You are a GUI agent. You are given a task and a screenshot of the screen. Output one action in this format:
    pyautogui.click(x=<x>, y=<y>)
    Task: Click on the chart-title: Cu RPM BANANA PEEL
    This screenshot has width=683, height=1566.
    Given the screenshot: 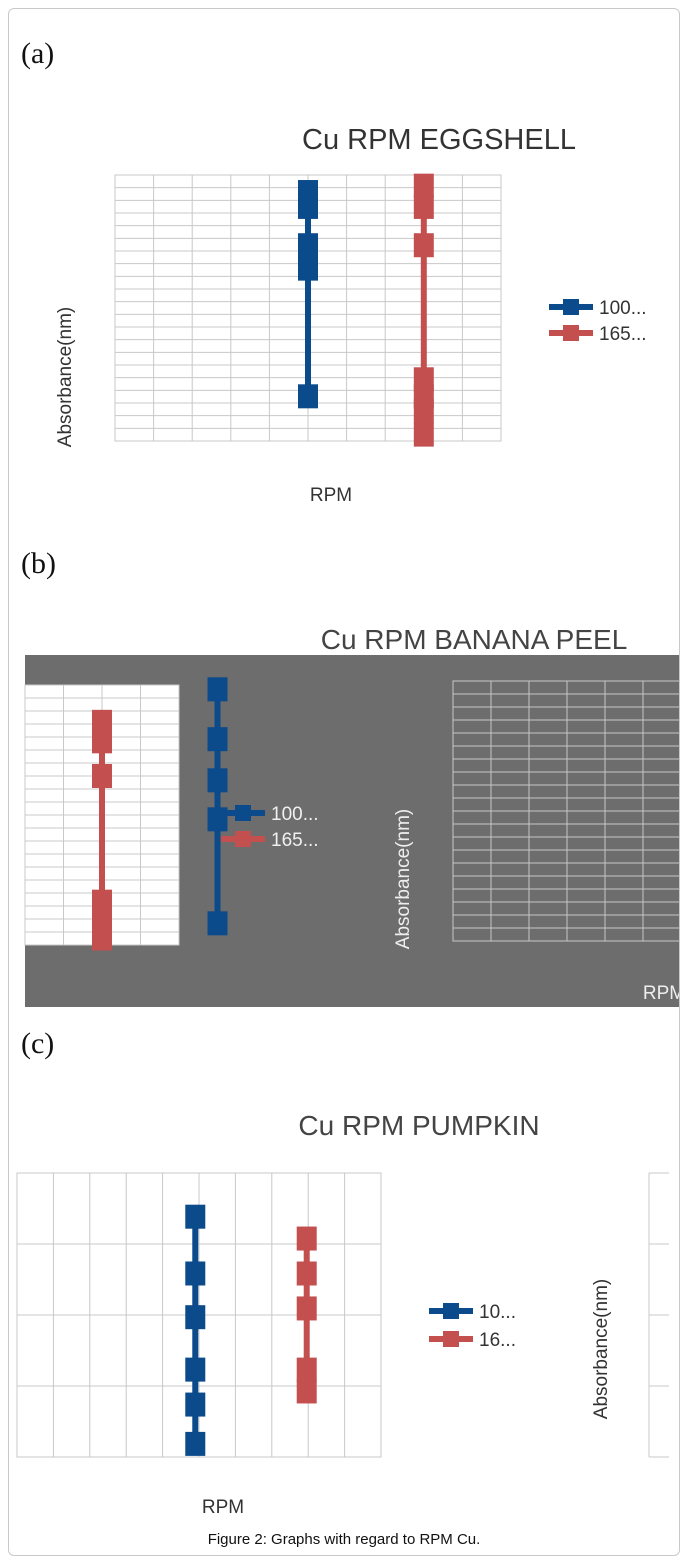 What is the action you would take?
    pyautogui.click(x=474, y=639)
    